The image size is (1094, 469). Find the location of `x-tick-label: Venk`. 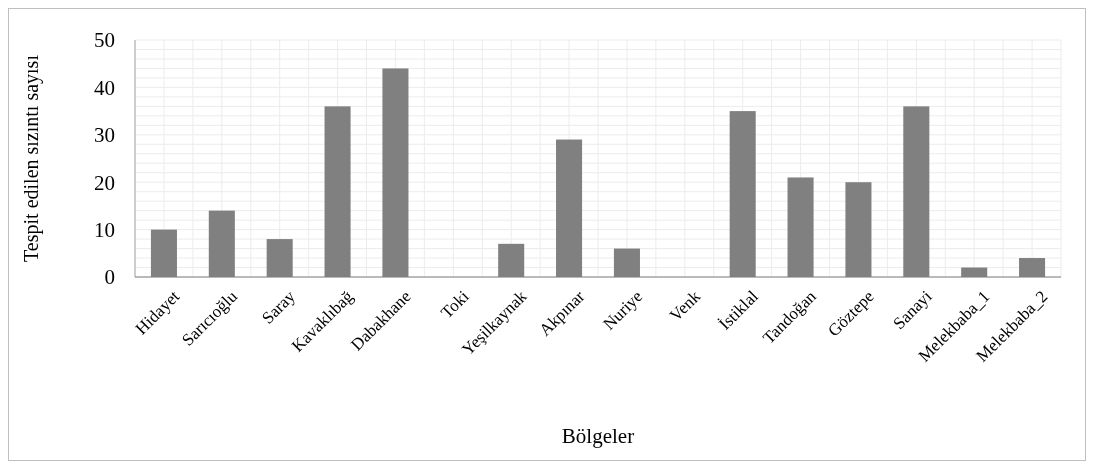

x-tick-label: Venk is located at coordinates (685, 305).